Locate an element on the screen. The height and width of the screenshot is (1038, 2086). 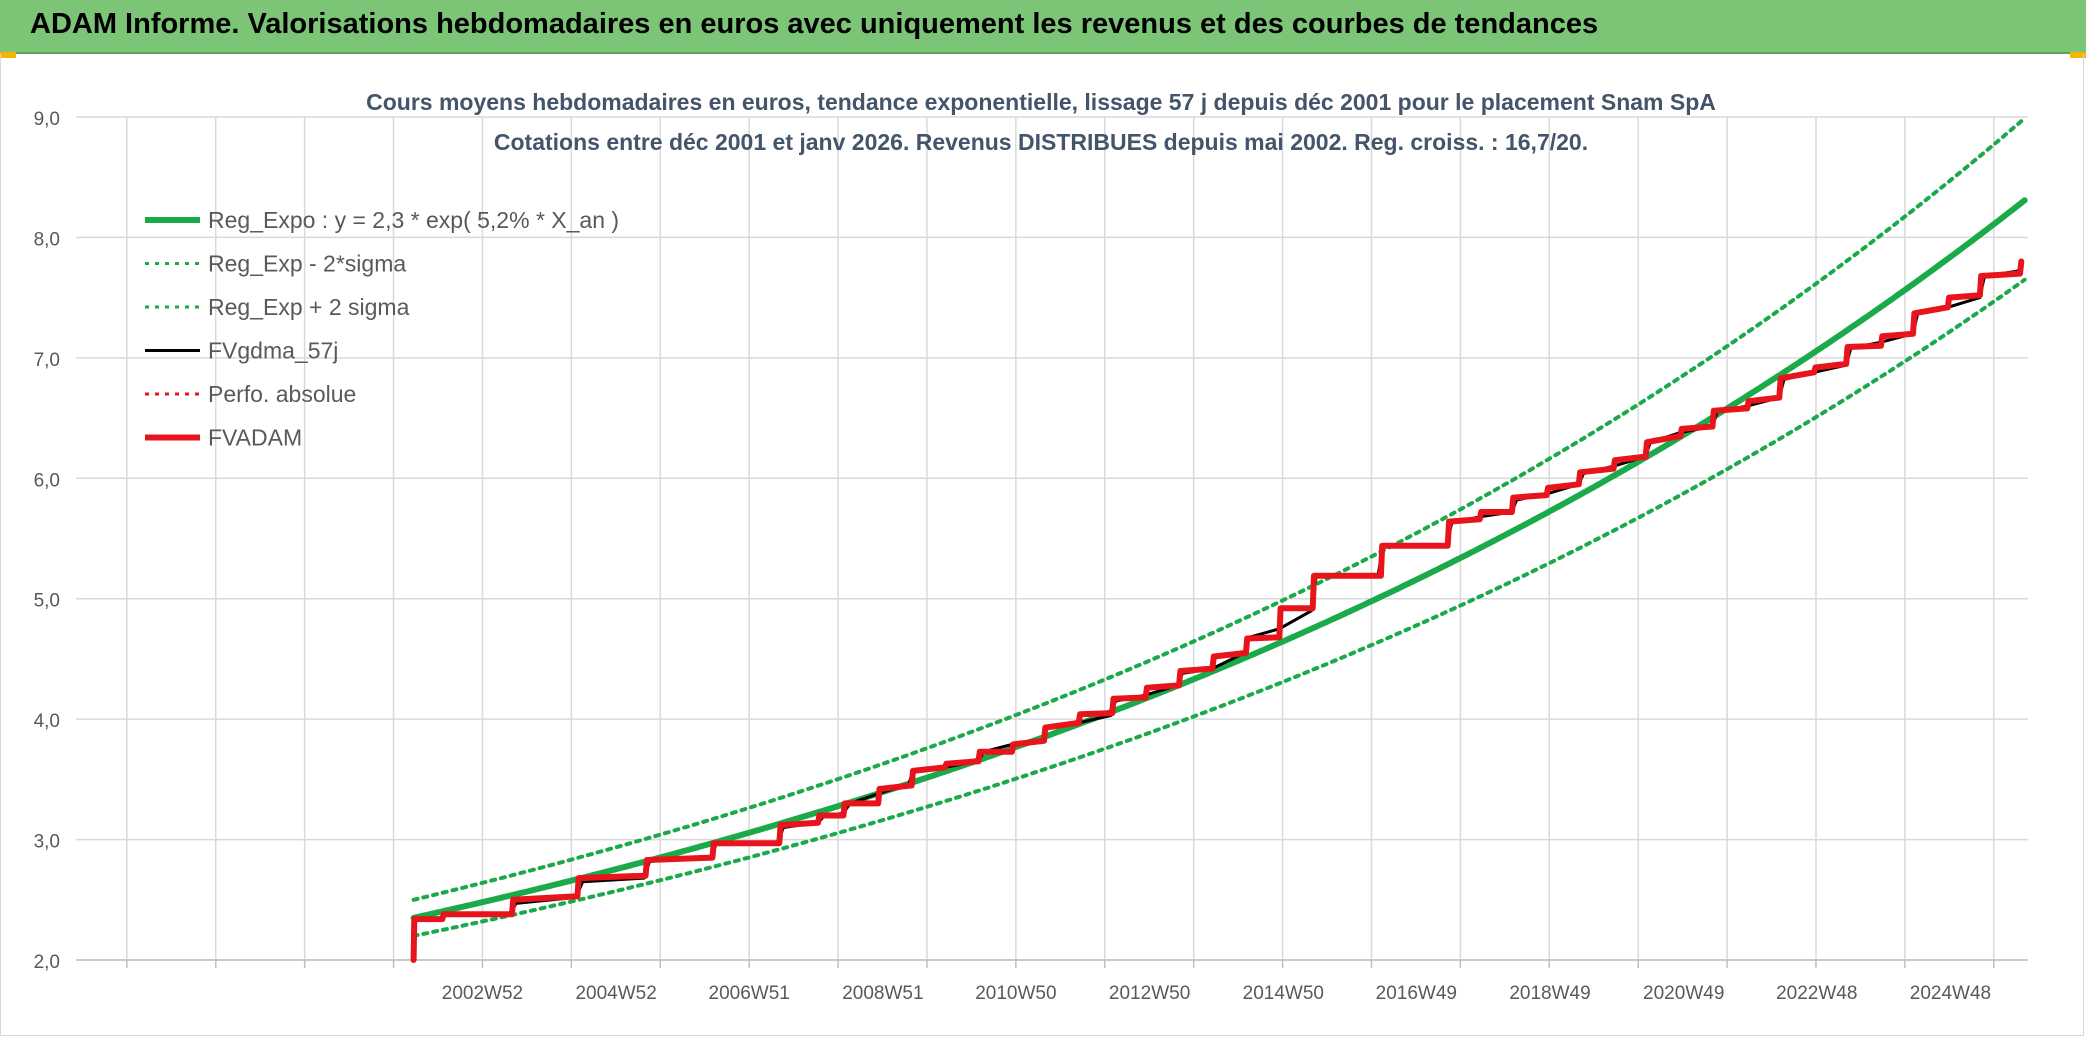
x-tick-label: 2022W48 is located at coordinates (1816, 993).